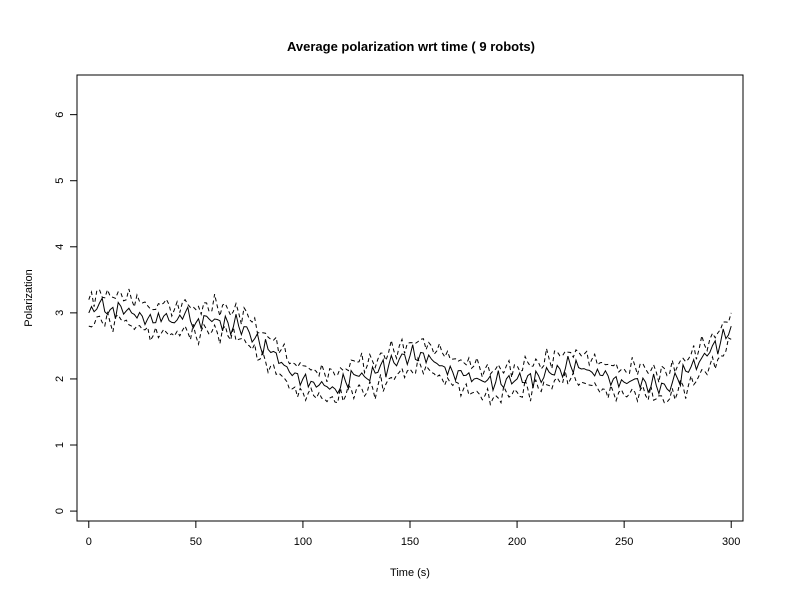 This screenshot has height=612, width=792. What do you see at coordinates (517, 542) in the screenshot?
I see `x-tick-label: 200` at bounding box center [517, 542].